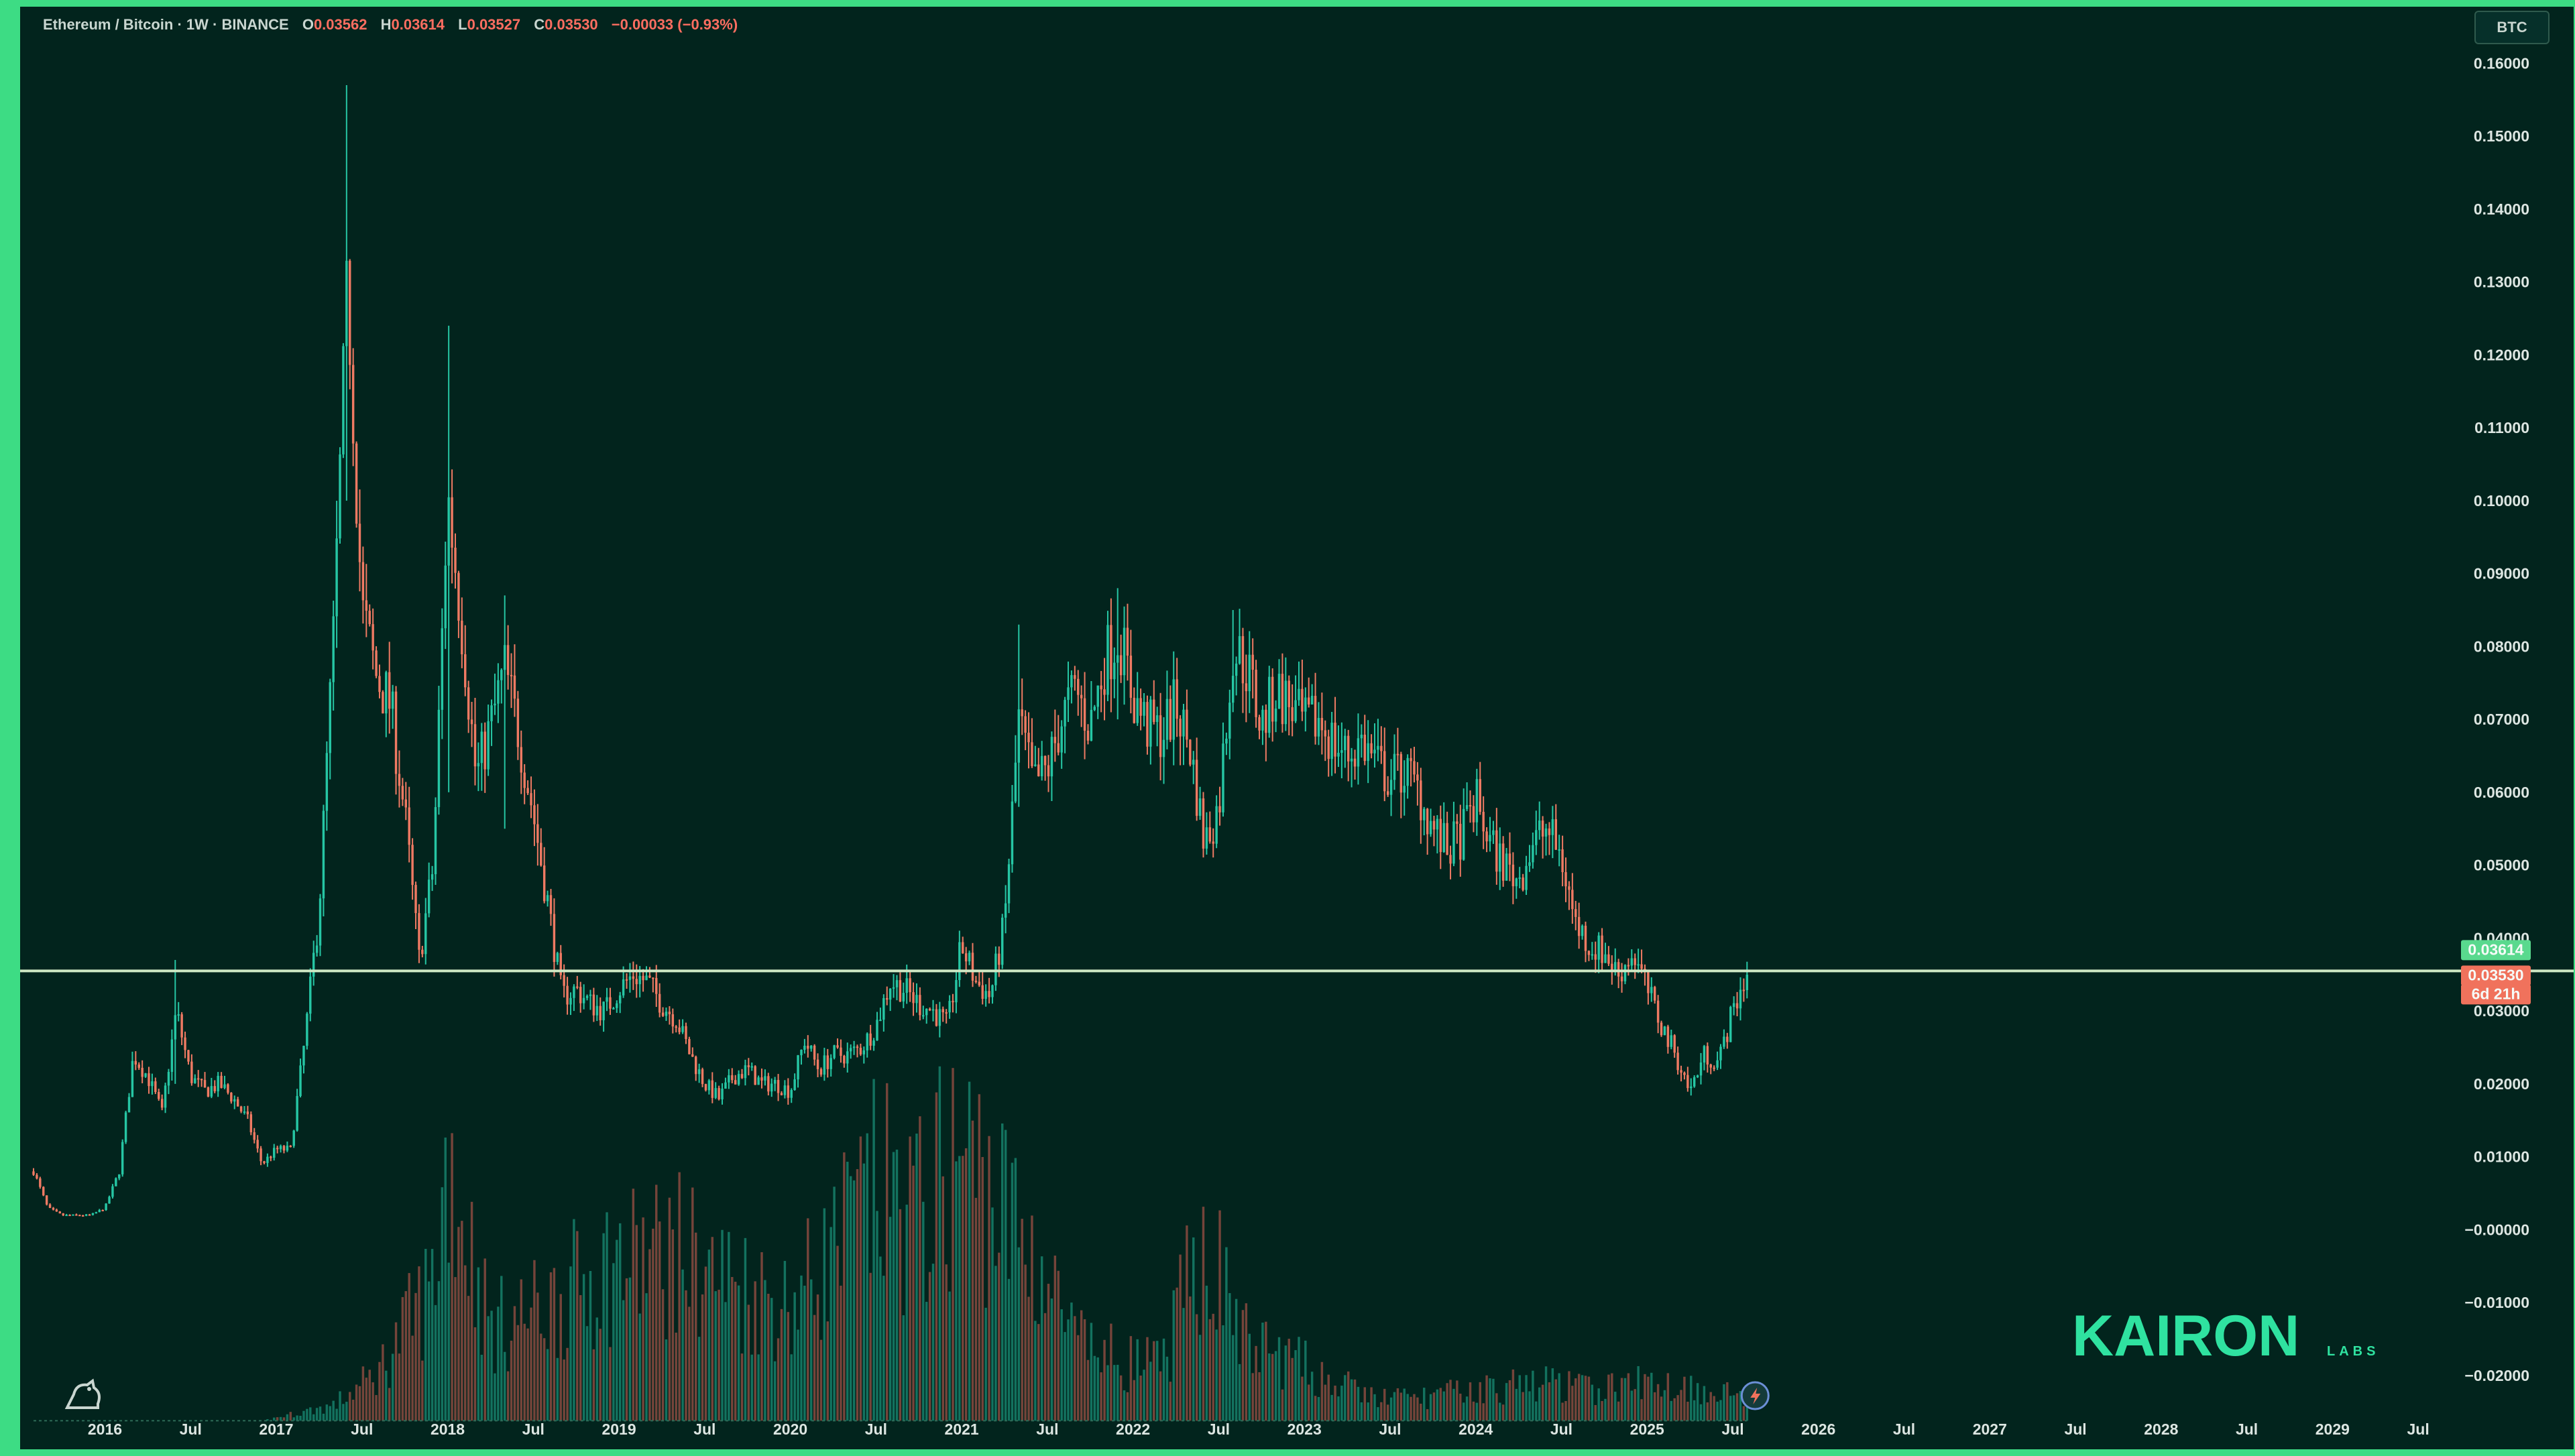 Image resolution: width=2575 pixels, height=1456 pixels. I want to click on y-tick-label: 0.15000, so click(2501, 136).